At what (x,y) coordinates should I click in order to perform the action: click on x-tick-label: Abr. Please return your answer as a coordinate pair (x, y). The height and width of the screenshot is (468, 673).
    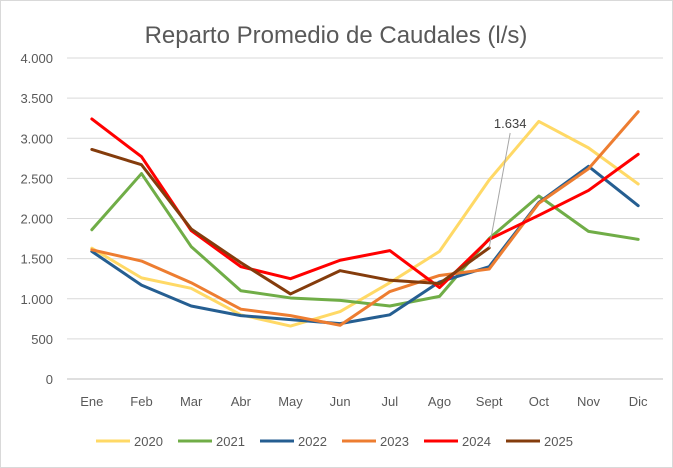
    Looking at the image, I should click on (241, 401).